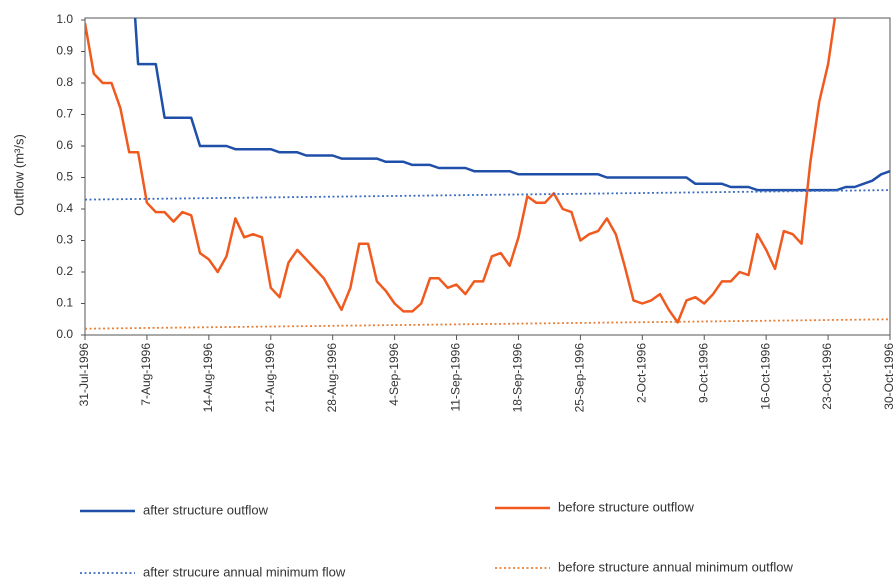  Describe the element at coordinates (206, 509) in the screenshot. I see `legend-label: after structure outflow` at that location.